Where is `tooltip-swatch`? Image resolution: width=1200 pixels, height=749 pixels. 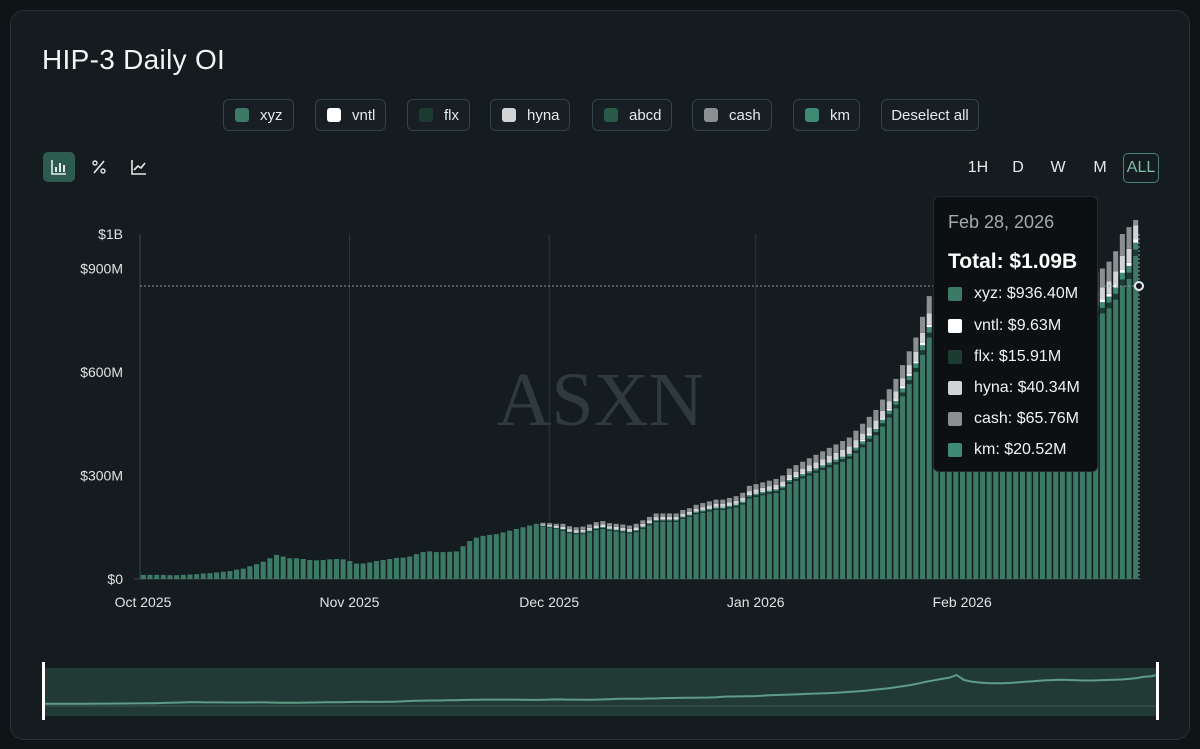 tooltip-swatch is located at coordinates (955, 326).